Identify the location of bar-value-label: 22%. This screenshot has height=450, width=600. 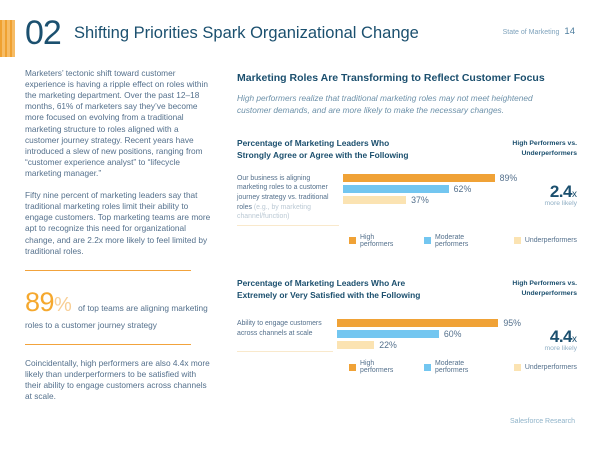
(388, 345).